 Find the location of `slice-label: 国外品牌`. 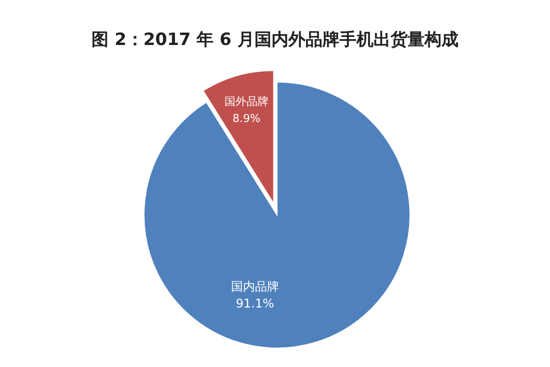

slice-label: 国外品牌 is located at coordinates (246, 101).